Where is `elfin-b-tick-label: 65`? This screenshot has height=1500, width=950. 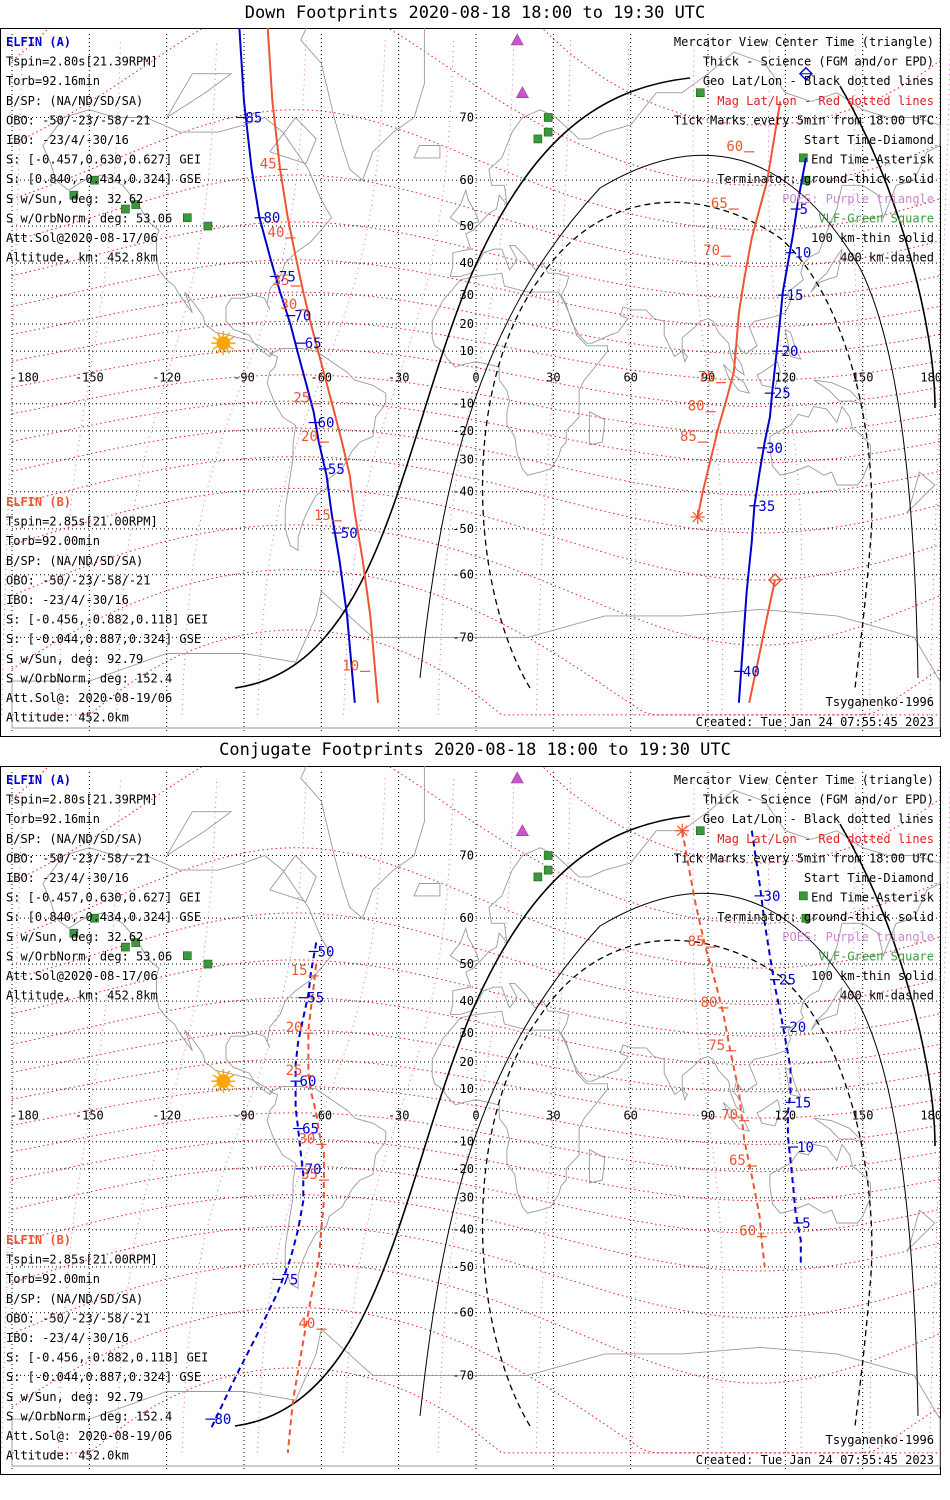
elfin-b-tick-label: 65 is located at coordinates (737, 1161).